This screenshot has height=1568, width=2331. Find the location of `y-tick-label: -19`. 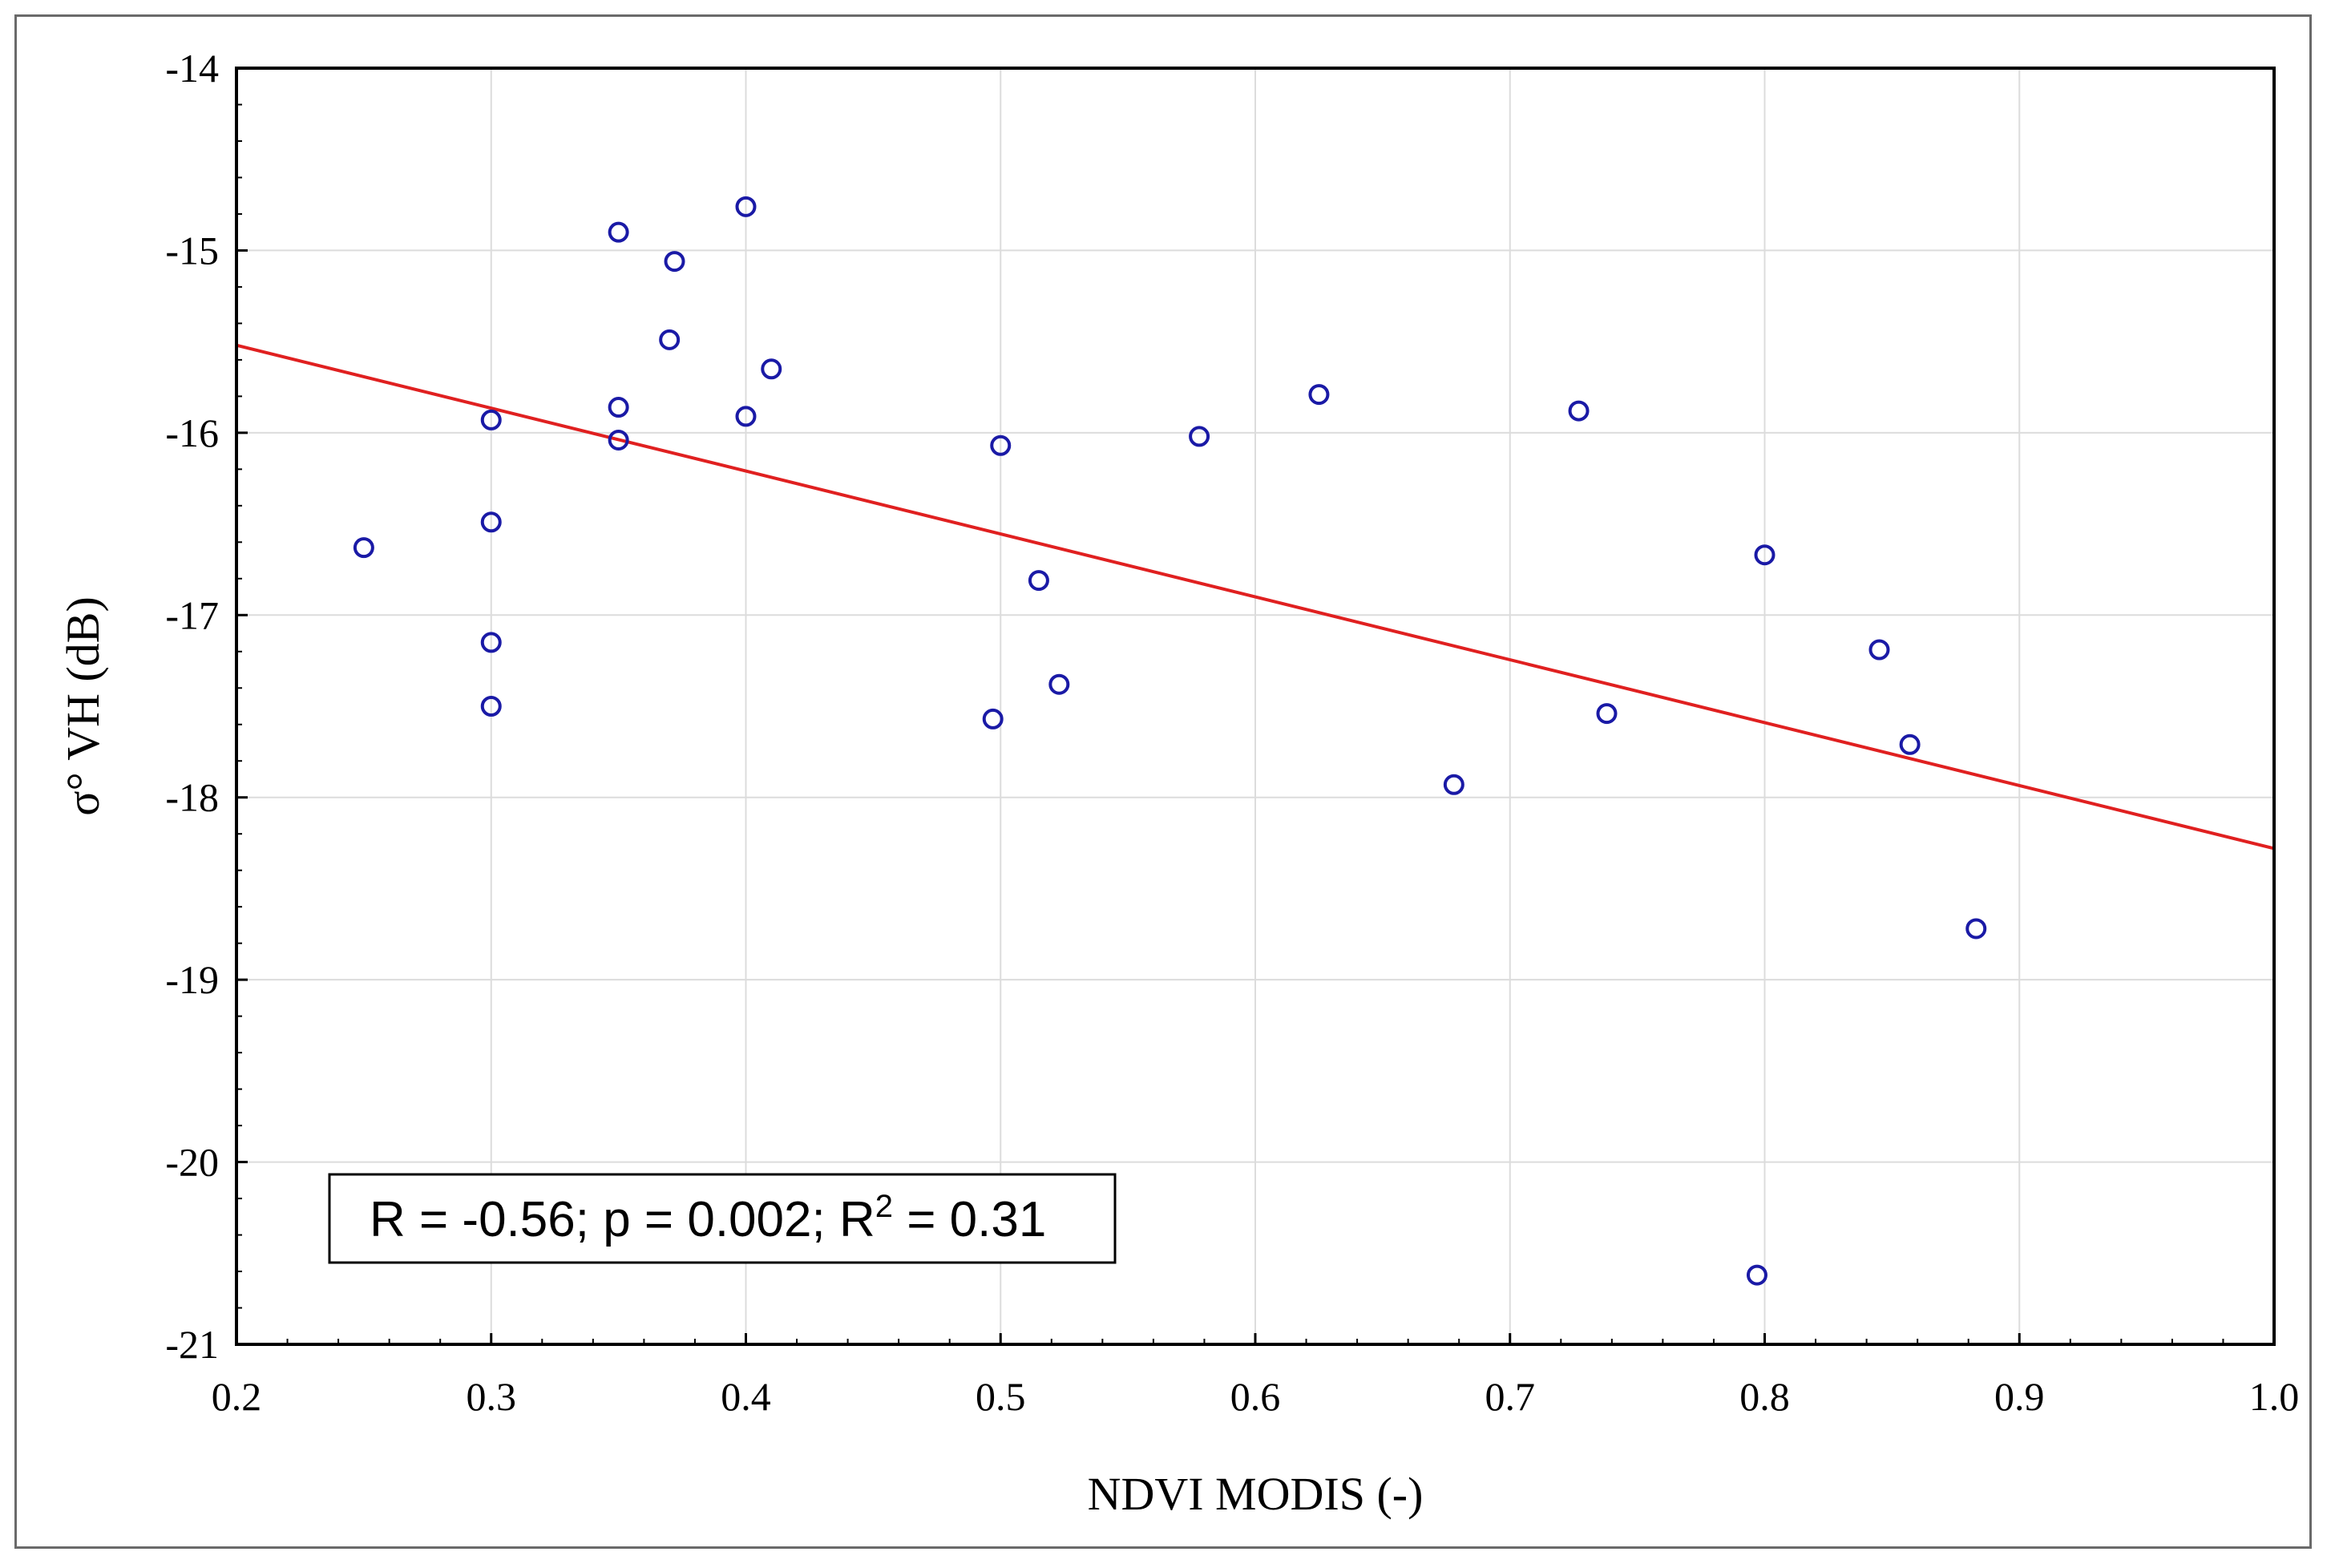

y-tick-label: -19 is located at coordinates (192, 979).